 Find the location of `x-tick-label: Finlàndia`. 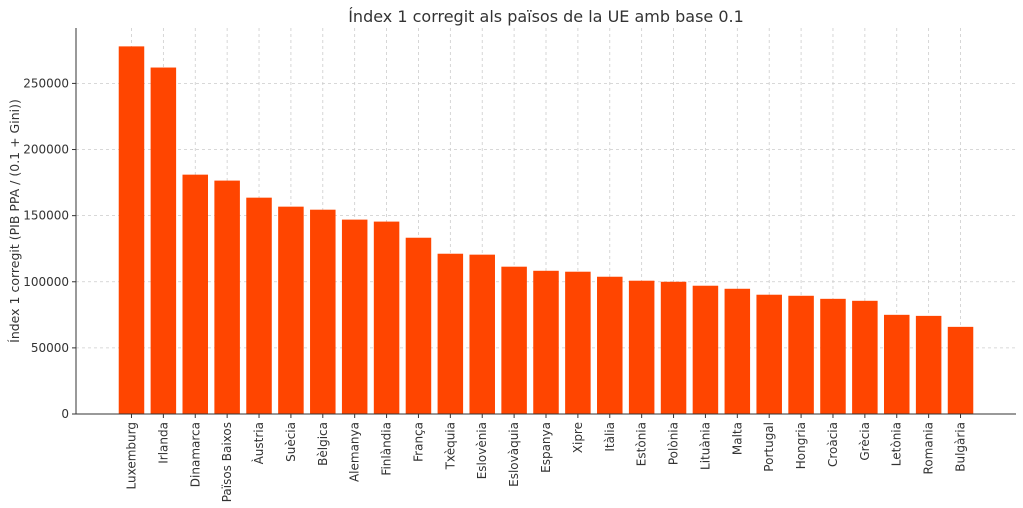

x-tick-label: Finlàndia is located at coordinates (387, 449).